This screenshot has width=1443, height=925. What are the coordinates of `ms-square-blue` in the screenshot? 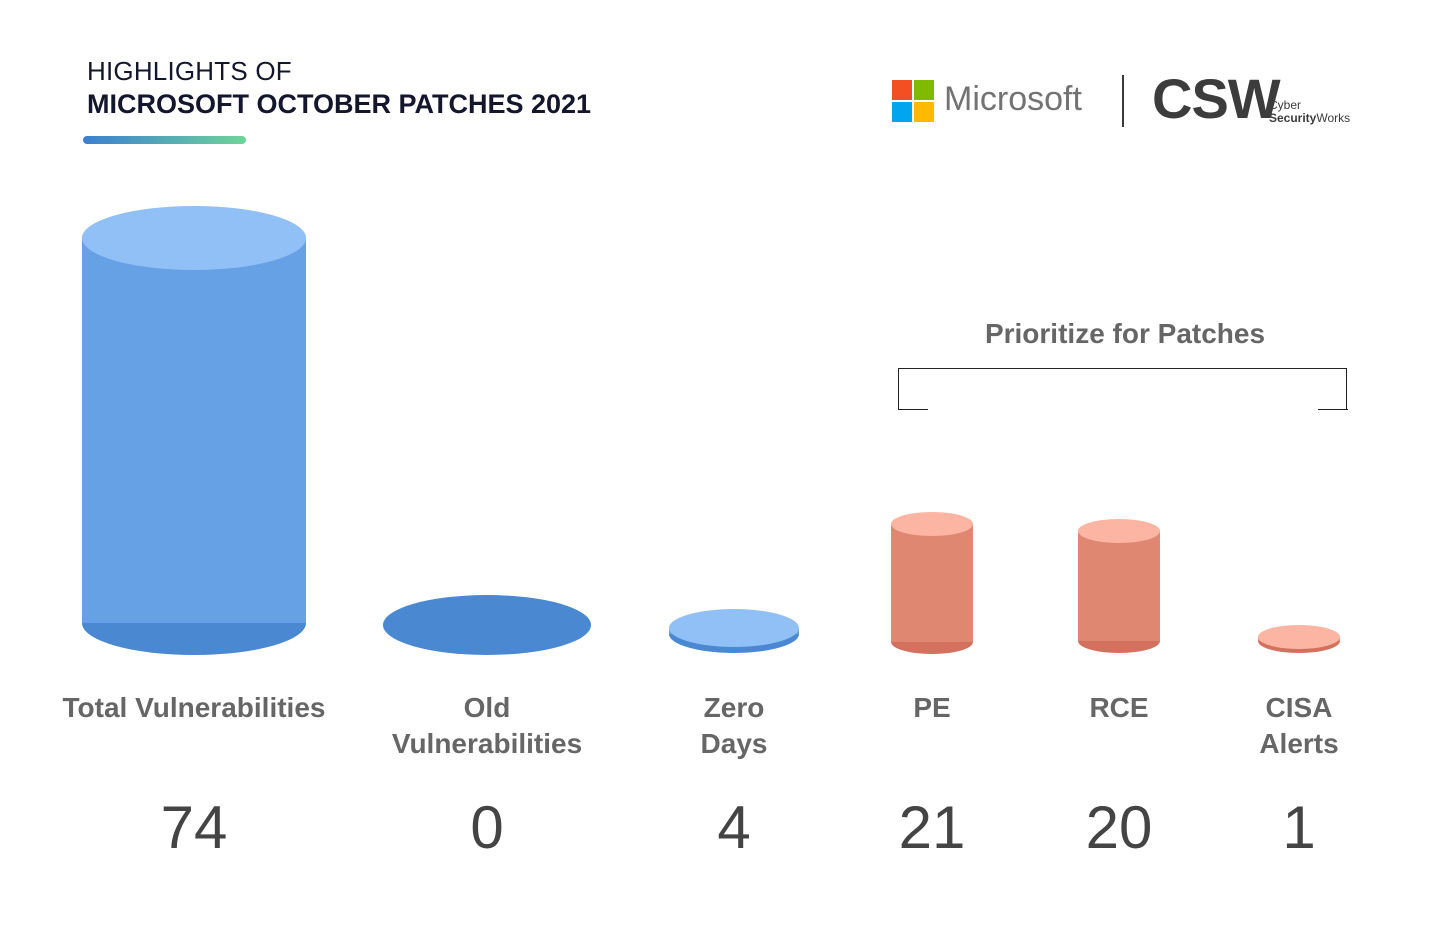 It's located at (902, 112).